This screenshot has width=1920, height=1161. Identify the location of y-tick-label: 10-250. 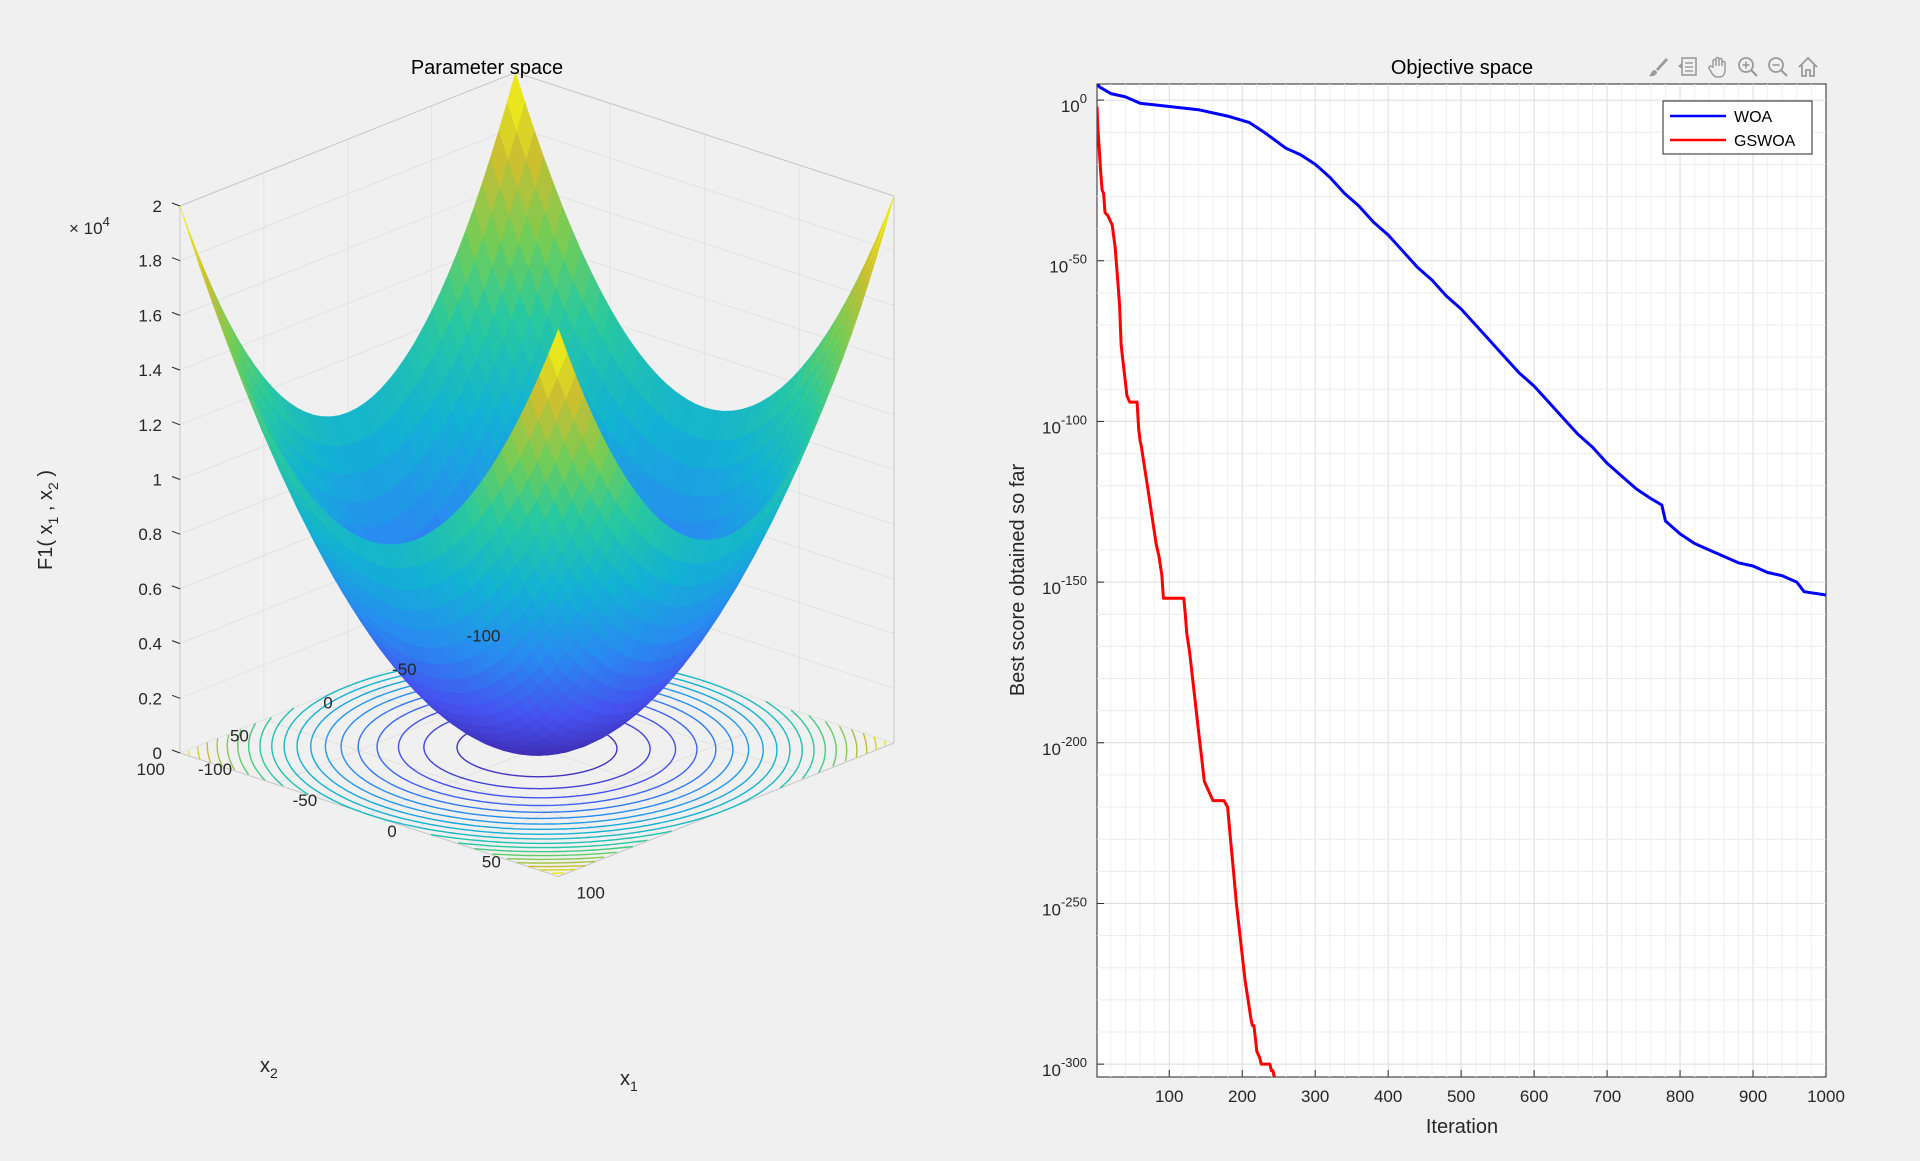
(1064, 906).